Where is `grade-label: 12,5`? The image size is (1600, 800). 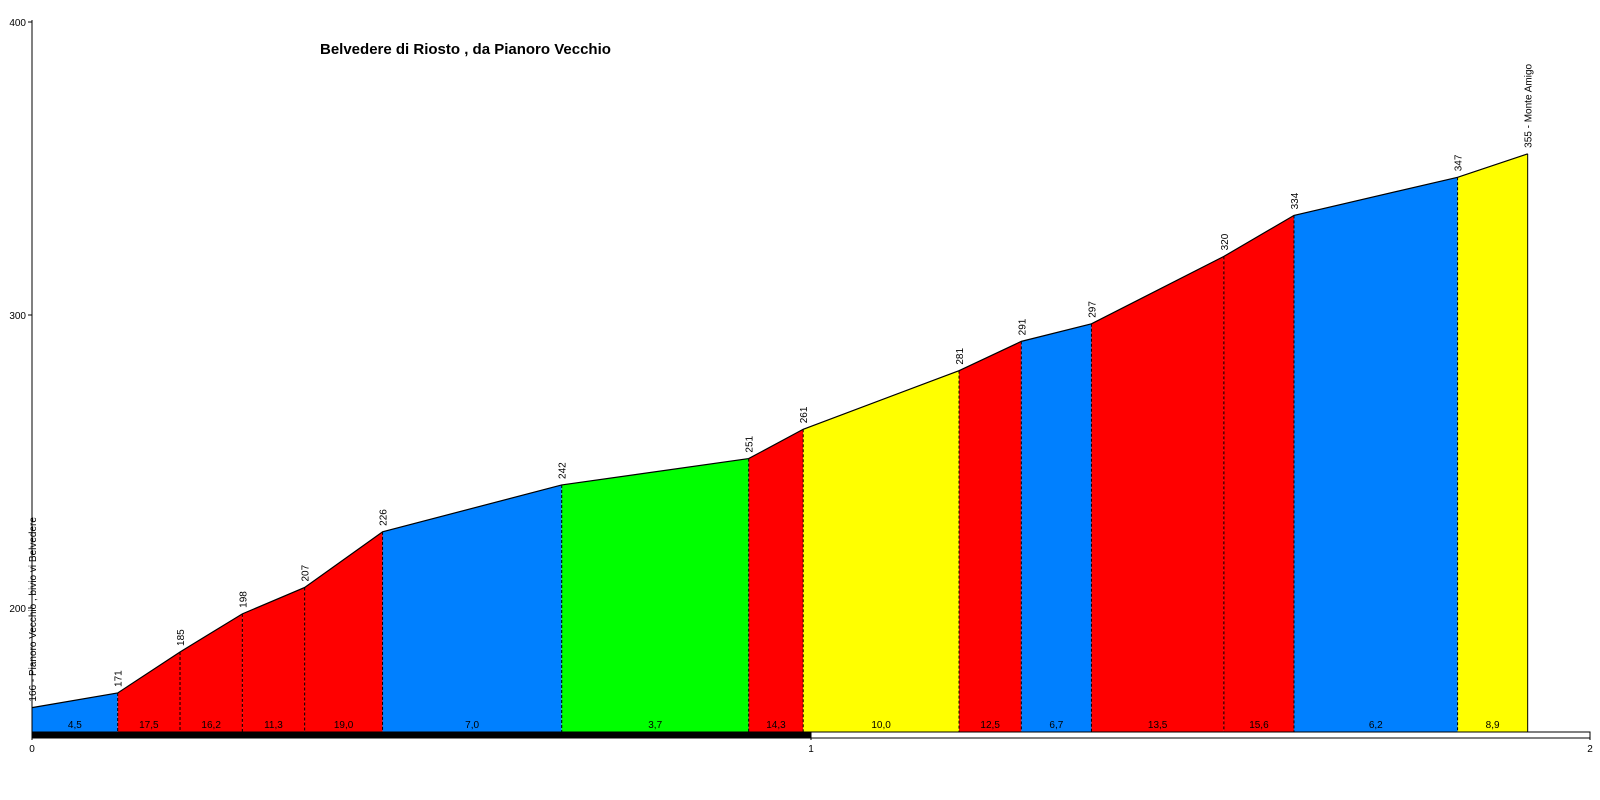 grade-label: 12,5 is located at coordinates (990, 725).